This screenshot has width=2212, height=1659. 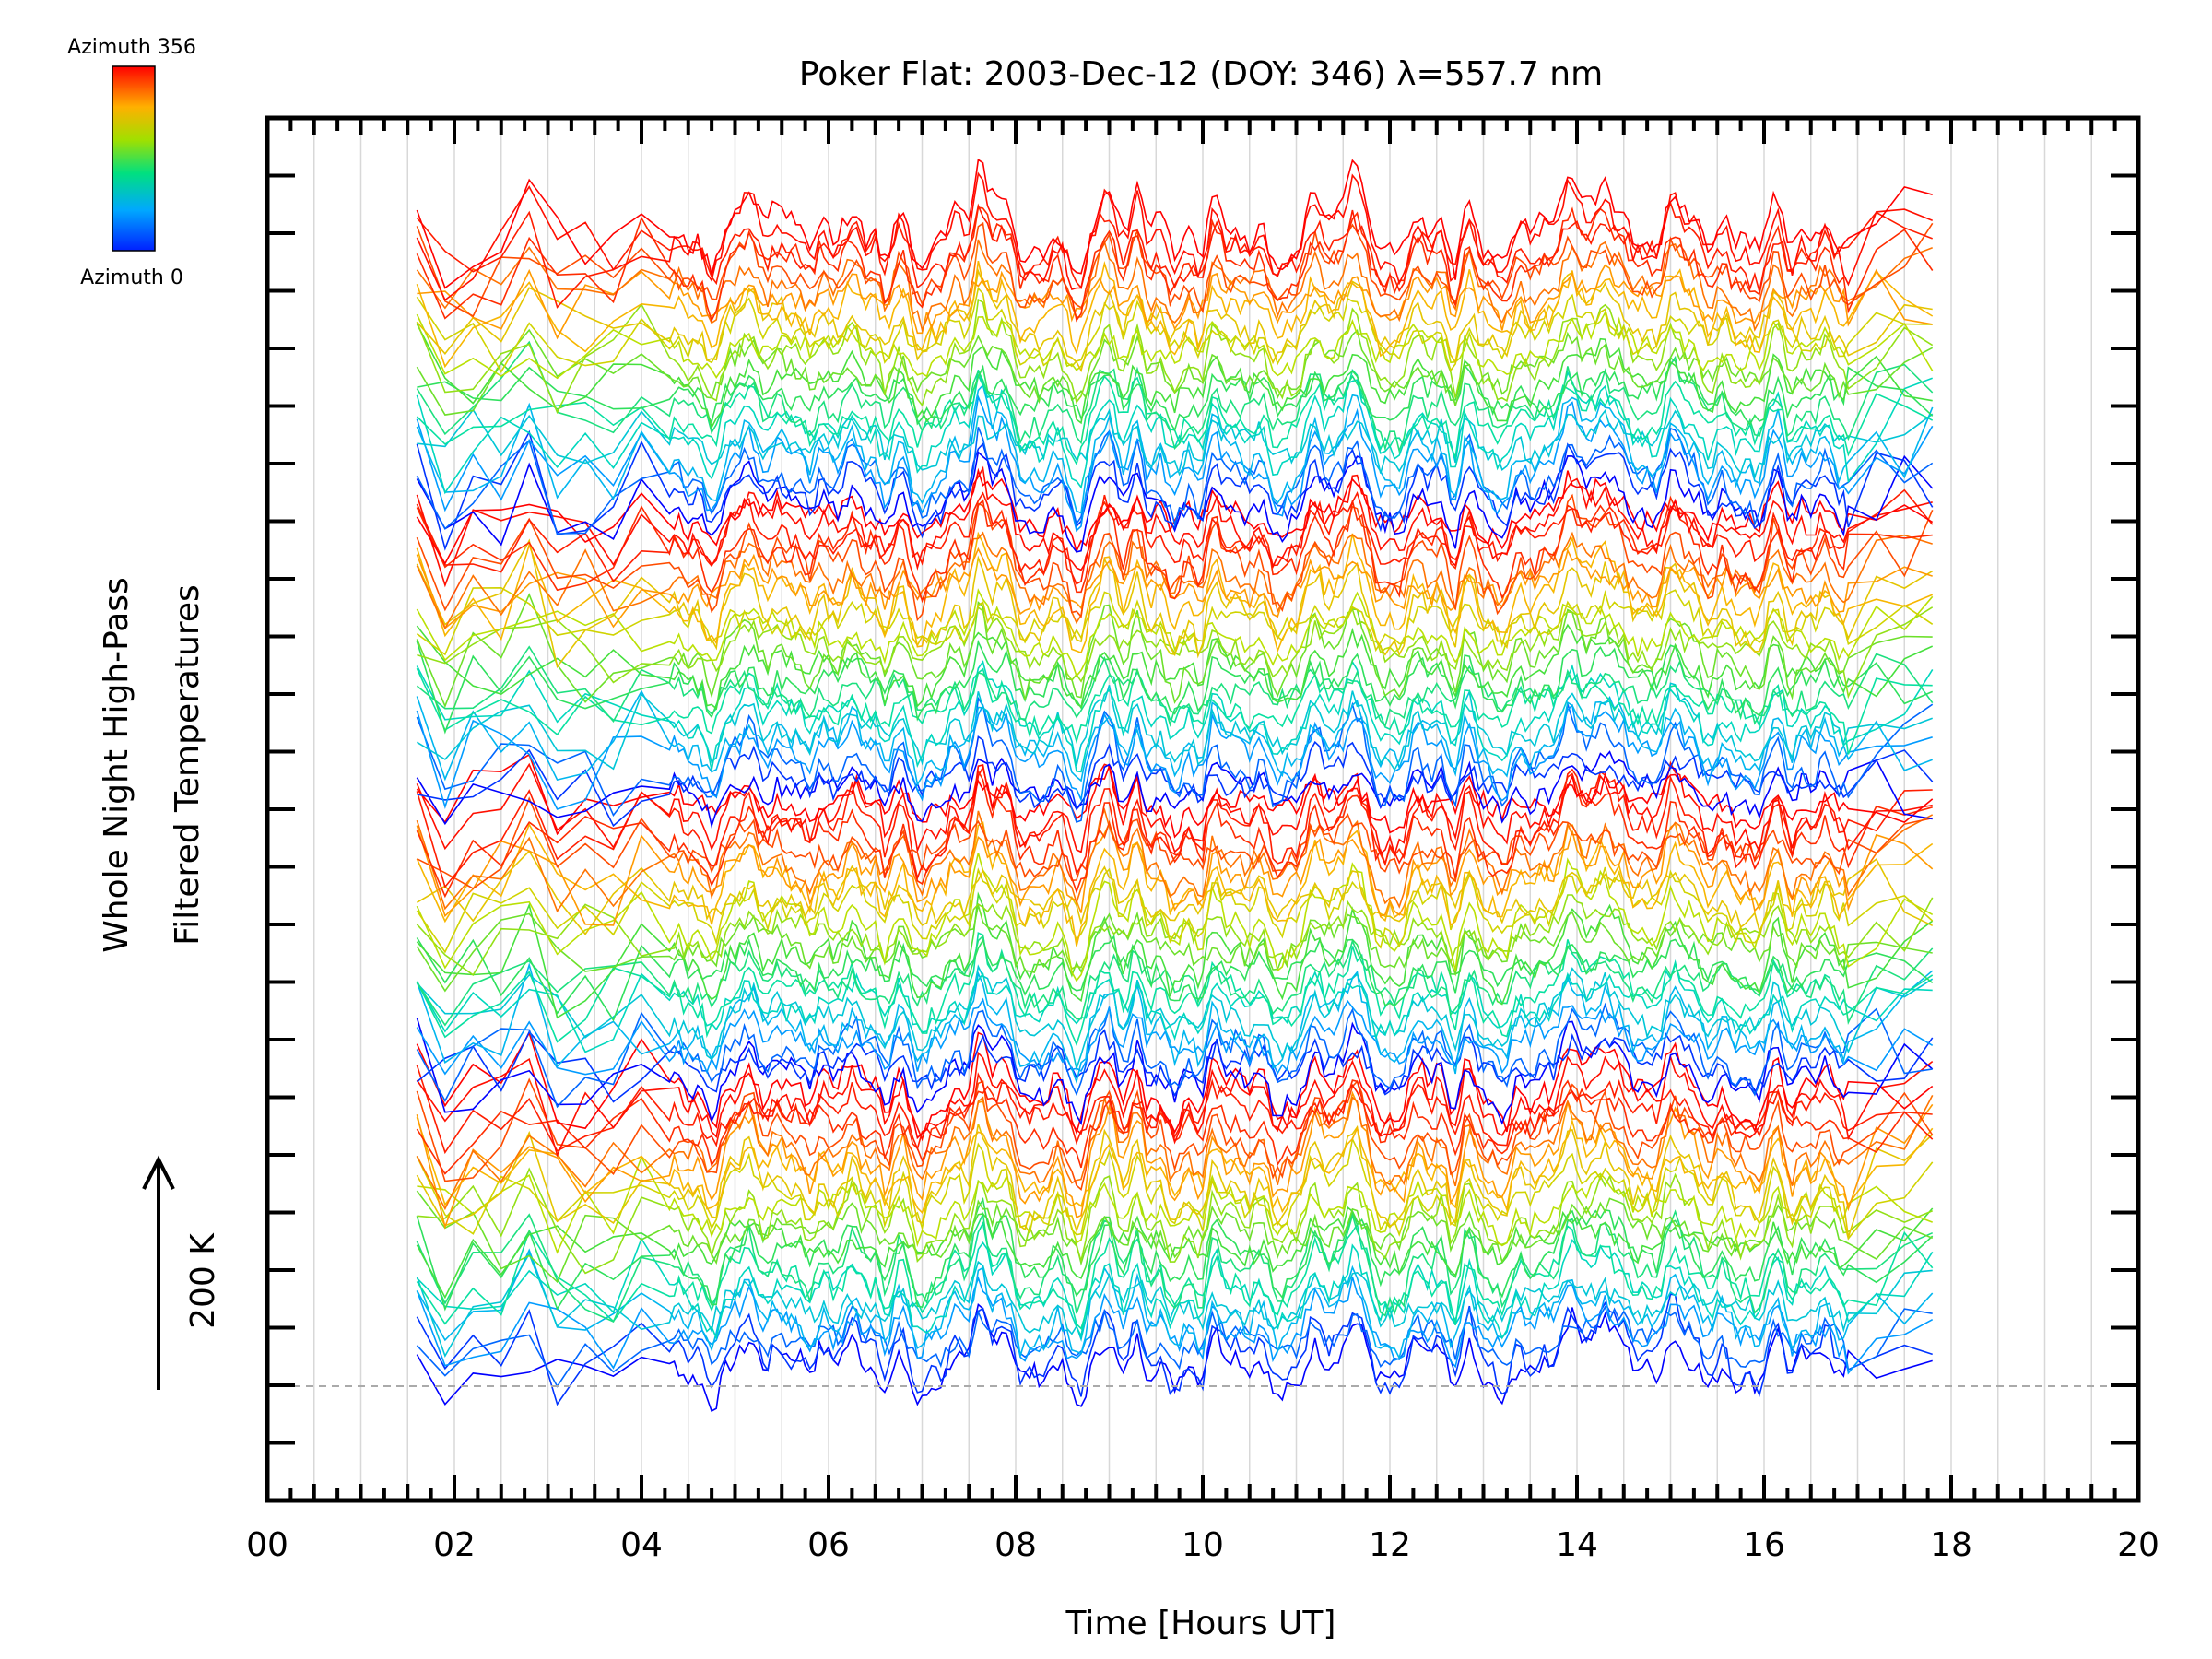 I want to click on x-axis-label: Time [Hours UT], so click(x=1200, y=1623).